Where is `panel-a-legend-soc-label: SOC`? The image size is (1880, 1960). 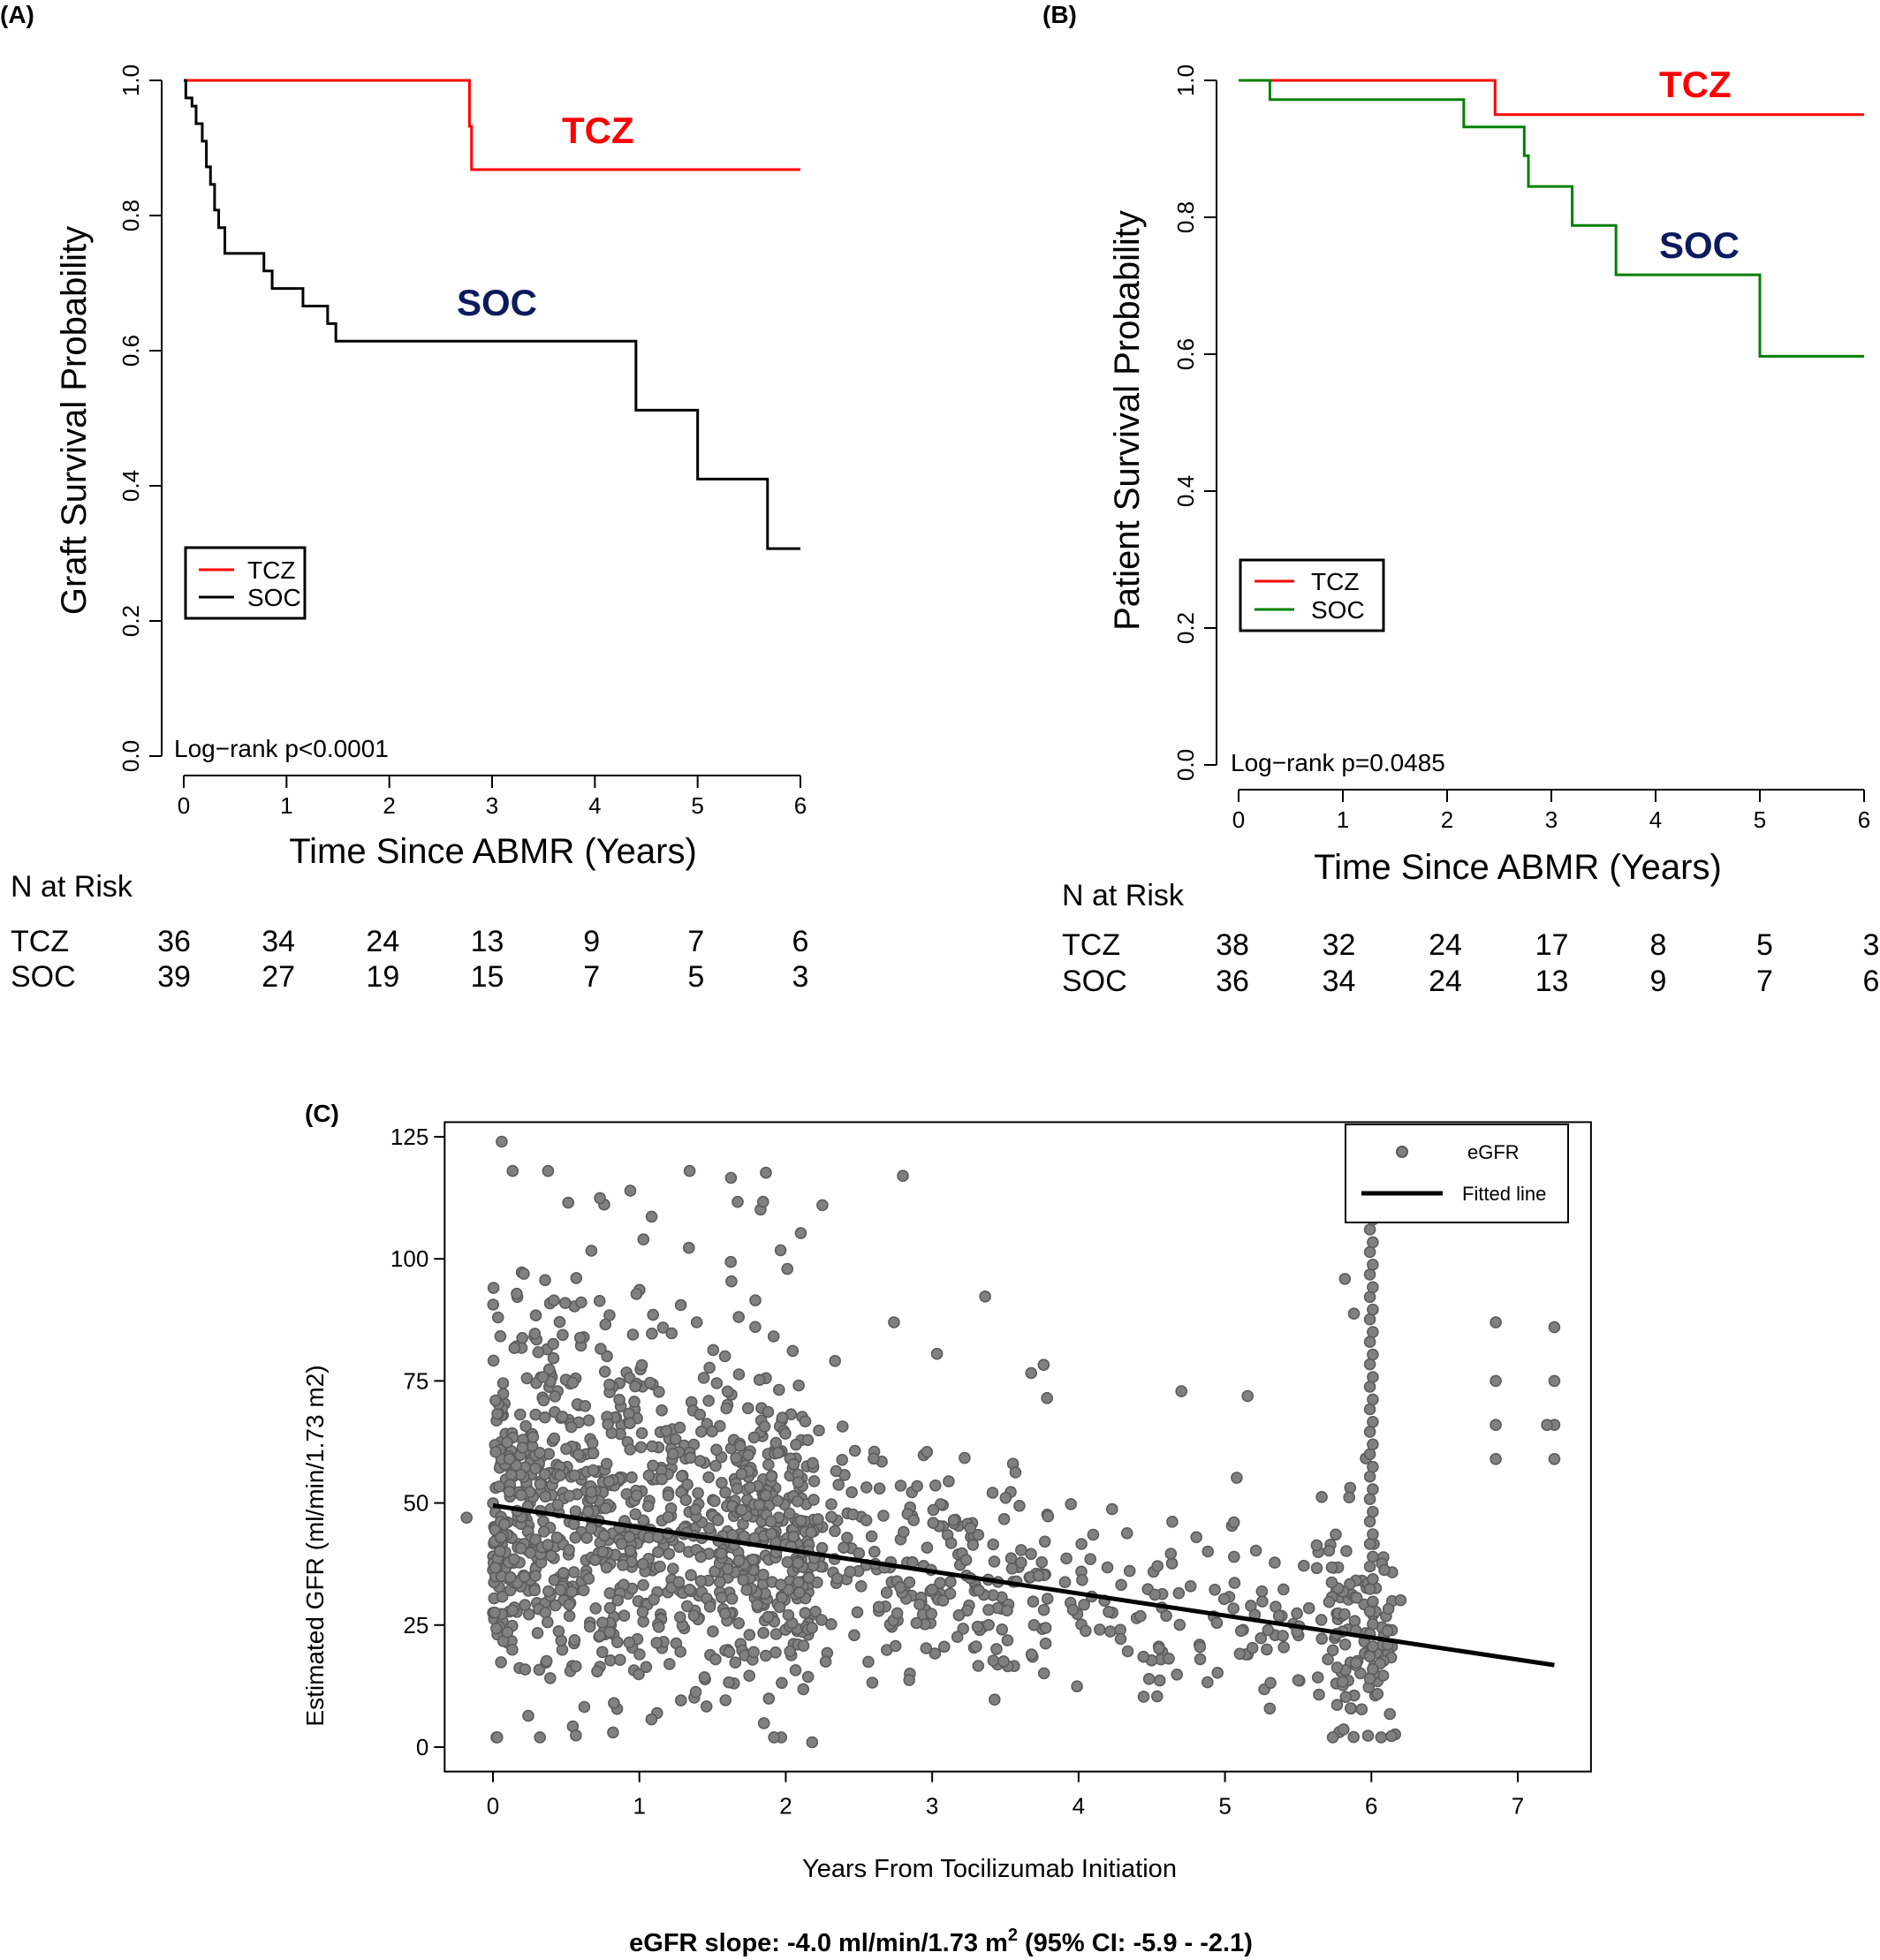 panel-a-legend-soc-label: SOC is located at coordinates (274, 597).